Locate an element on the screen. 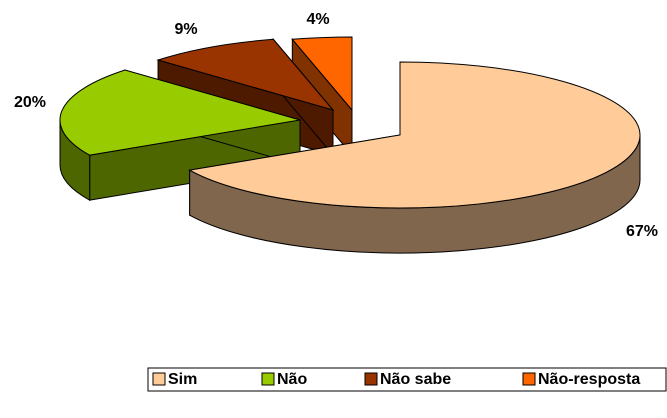 The width and height of the screenshot is (667, 418). legend-label: Não is located at coordinates (292, 379).